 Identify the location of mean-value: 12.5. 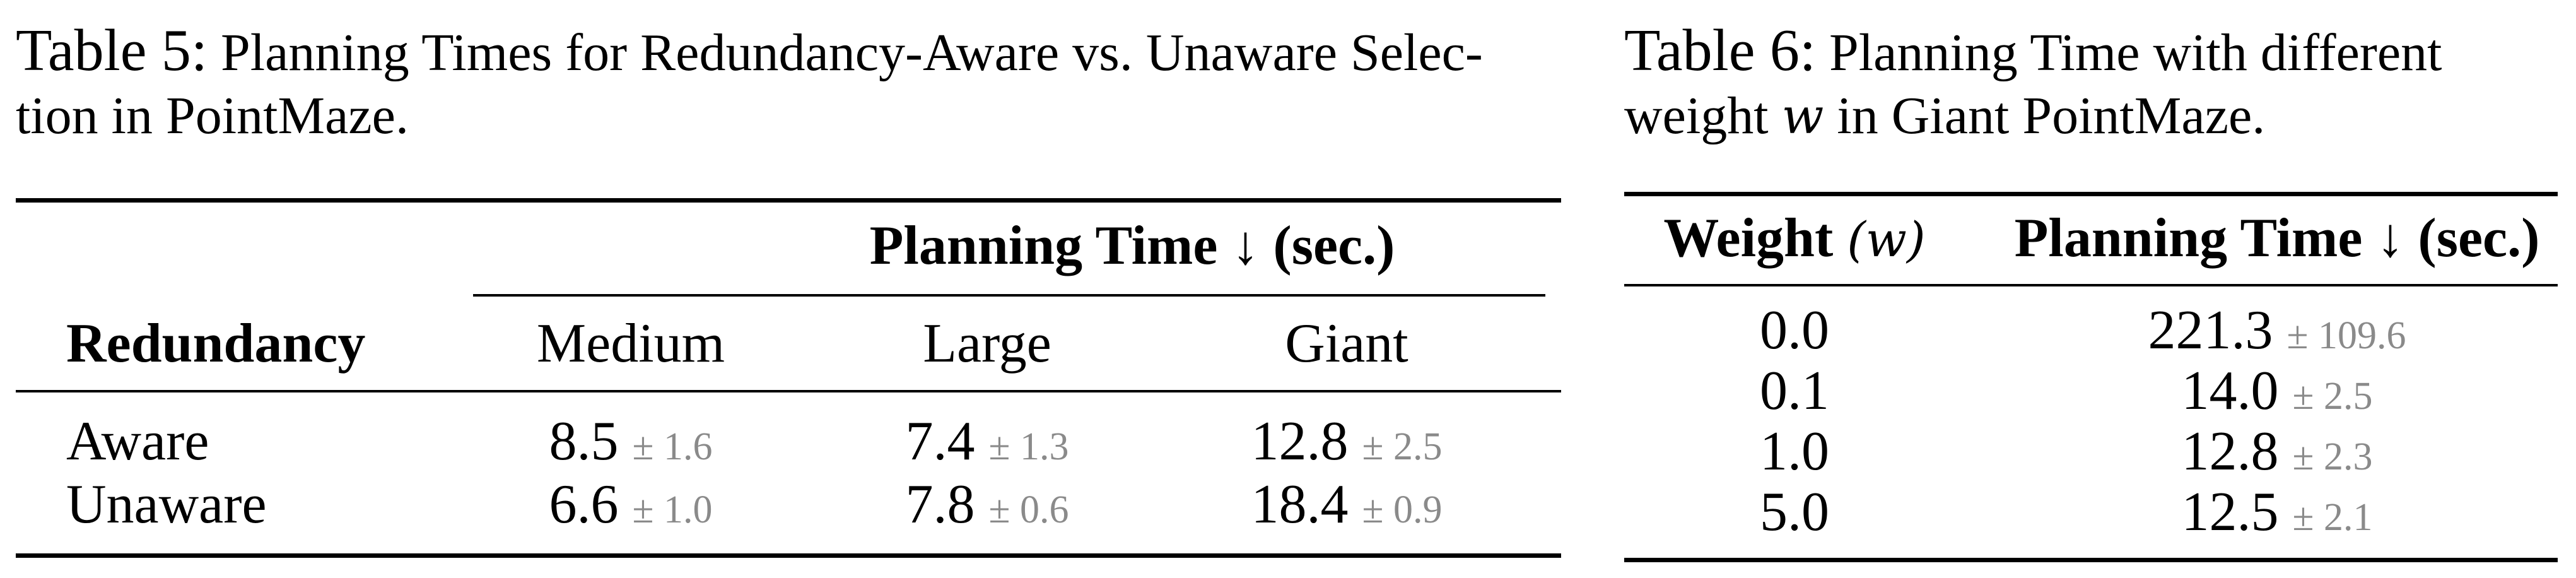
(2230, 512).